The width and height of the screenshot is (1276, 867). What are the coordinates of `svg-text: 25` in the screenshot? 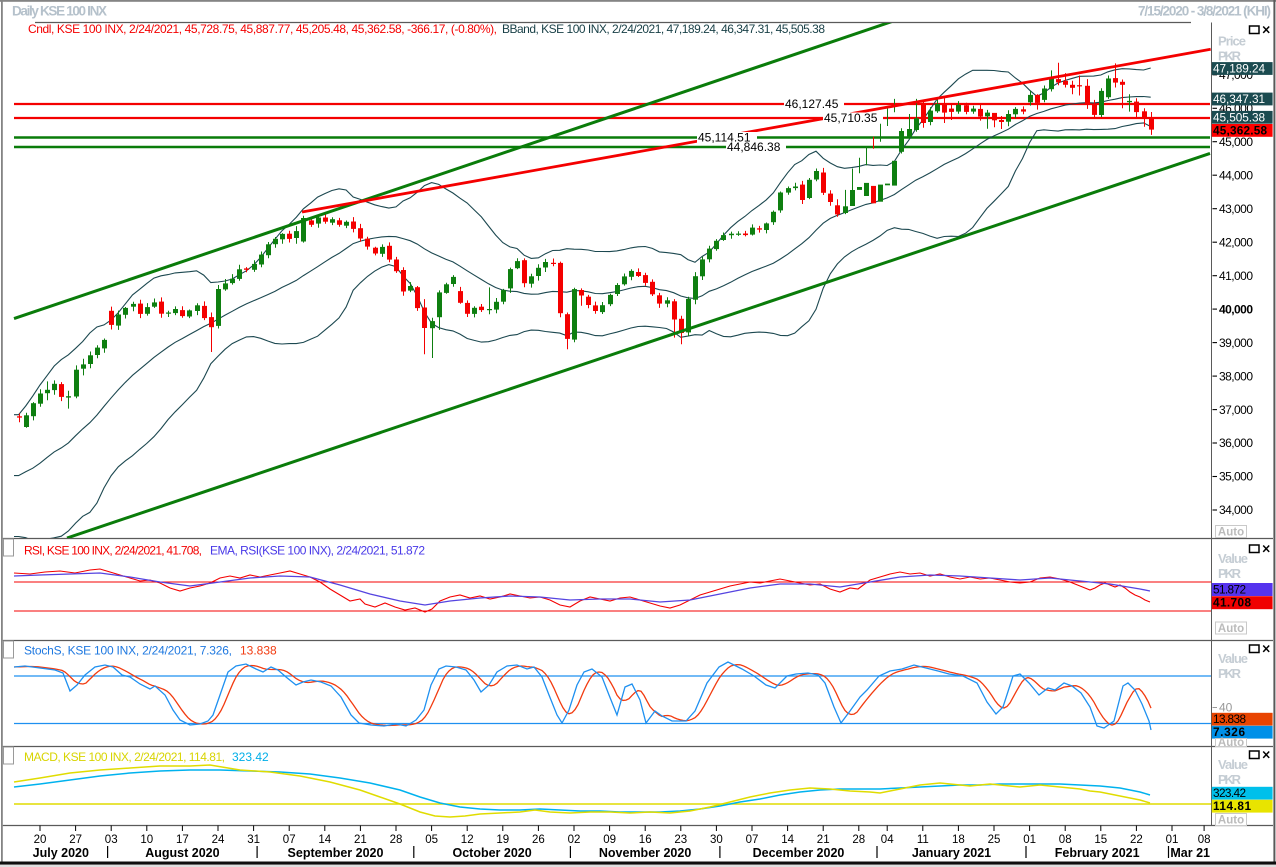 It's located at (994, 840).